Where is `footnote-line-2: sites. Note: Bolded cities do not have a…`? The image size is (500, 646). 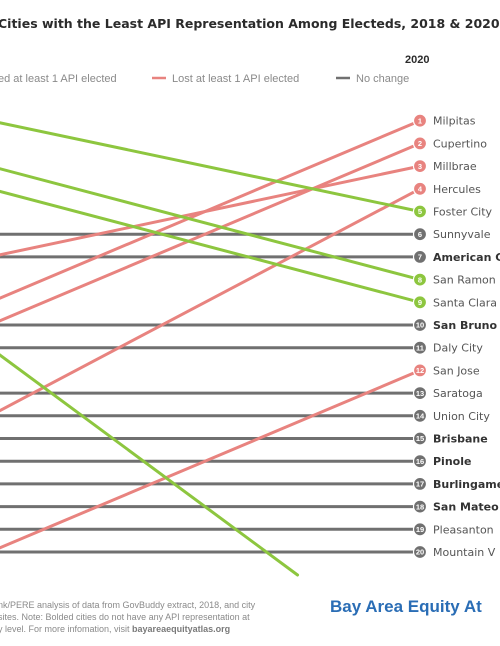
footnote-line-2: sites. Note: Bolded cities do not have a… is located at coordinates (125, 617).